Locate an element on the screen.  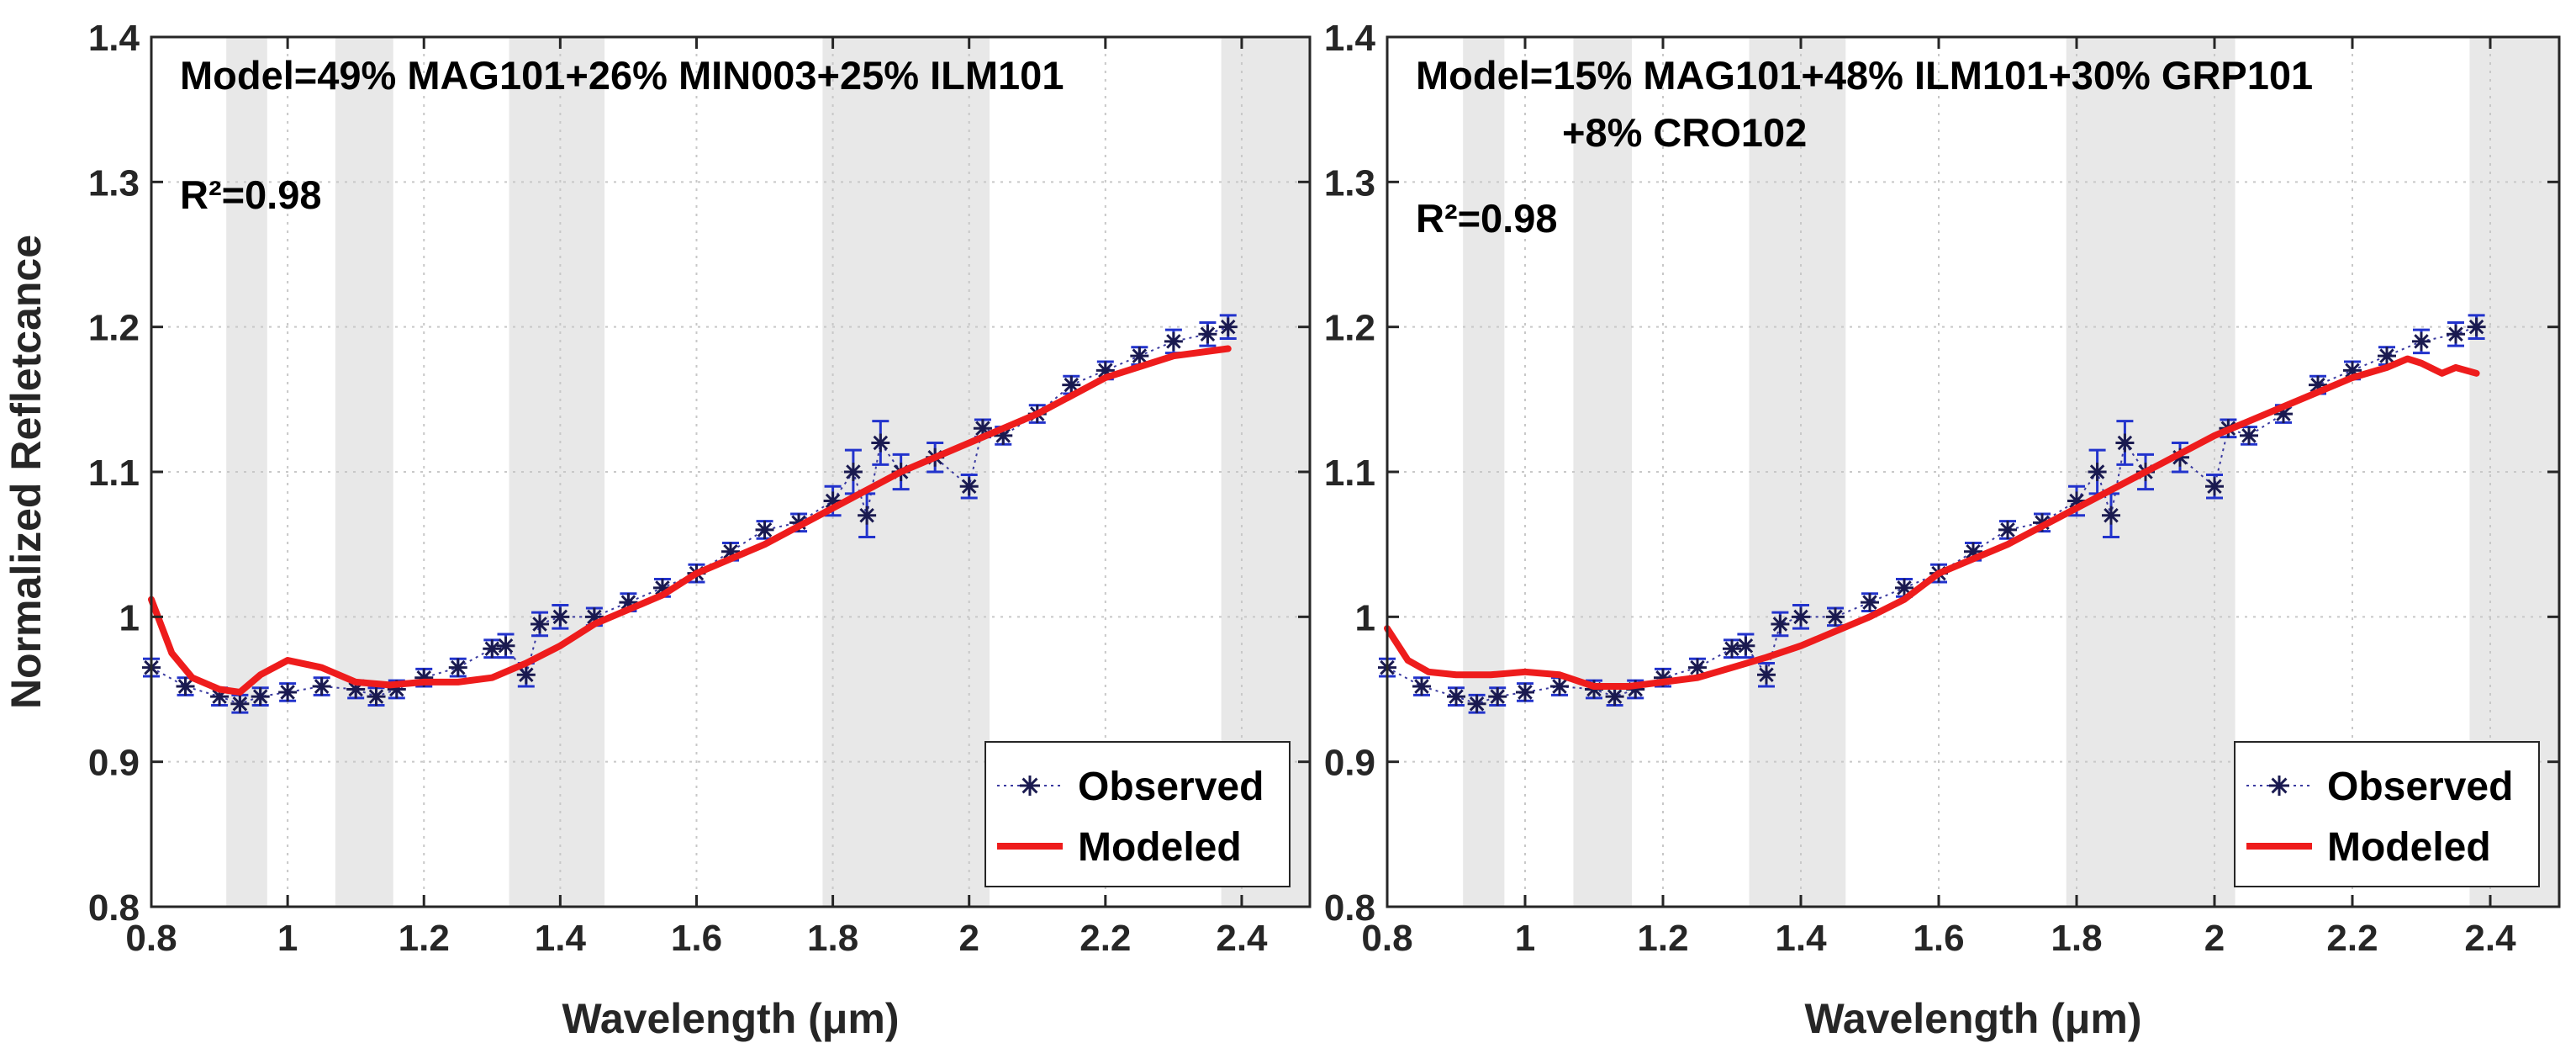
model-annotation: Model=49% MAG101+26% MIN003+25% ILM101 is located at coordinates (622, 75).